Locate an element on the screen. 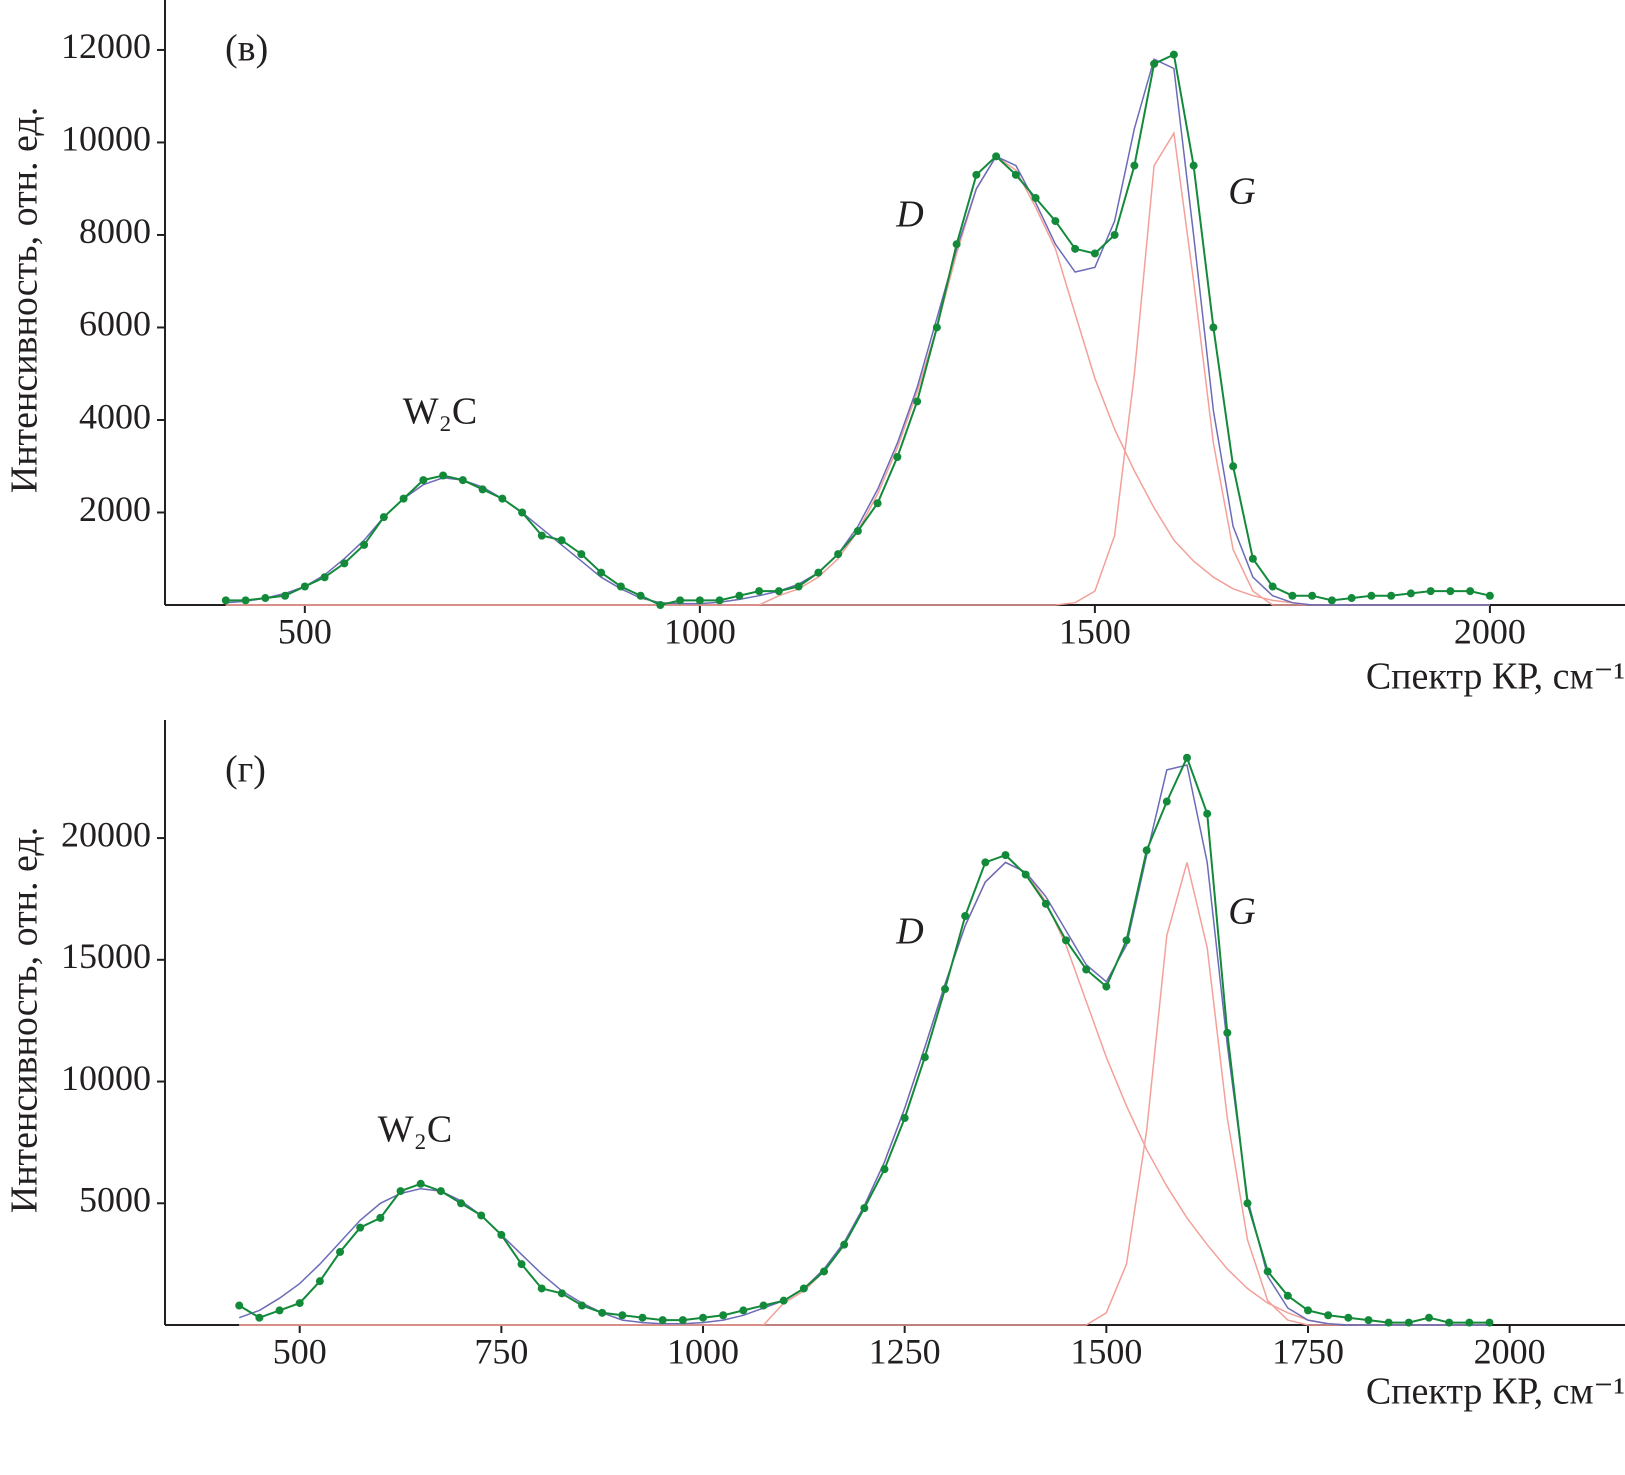 This screenshot has height=1475, width=1625. y-tick-label: 4000 is located at coordinates (115, 416).